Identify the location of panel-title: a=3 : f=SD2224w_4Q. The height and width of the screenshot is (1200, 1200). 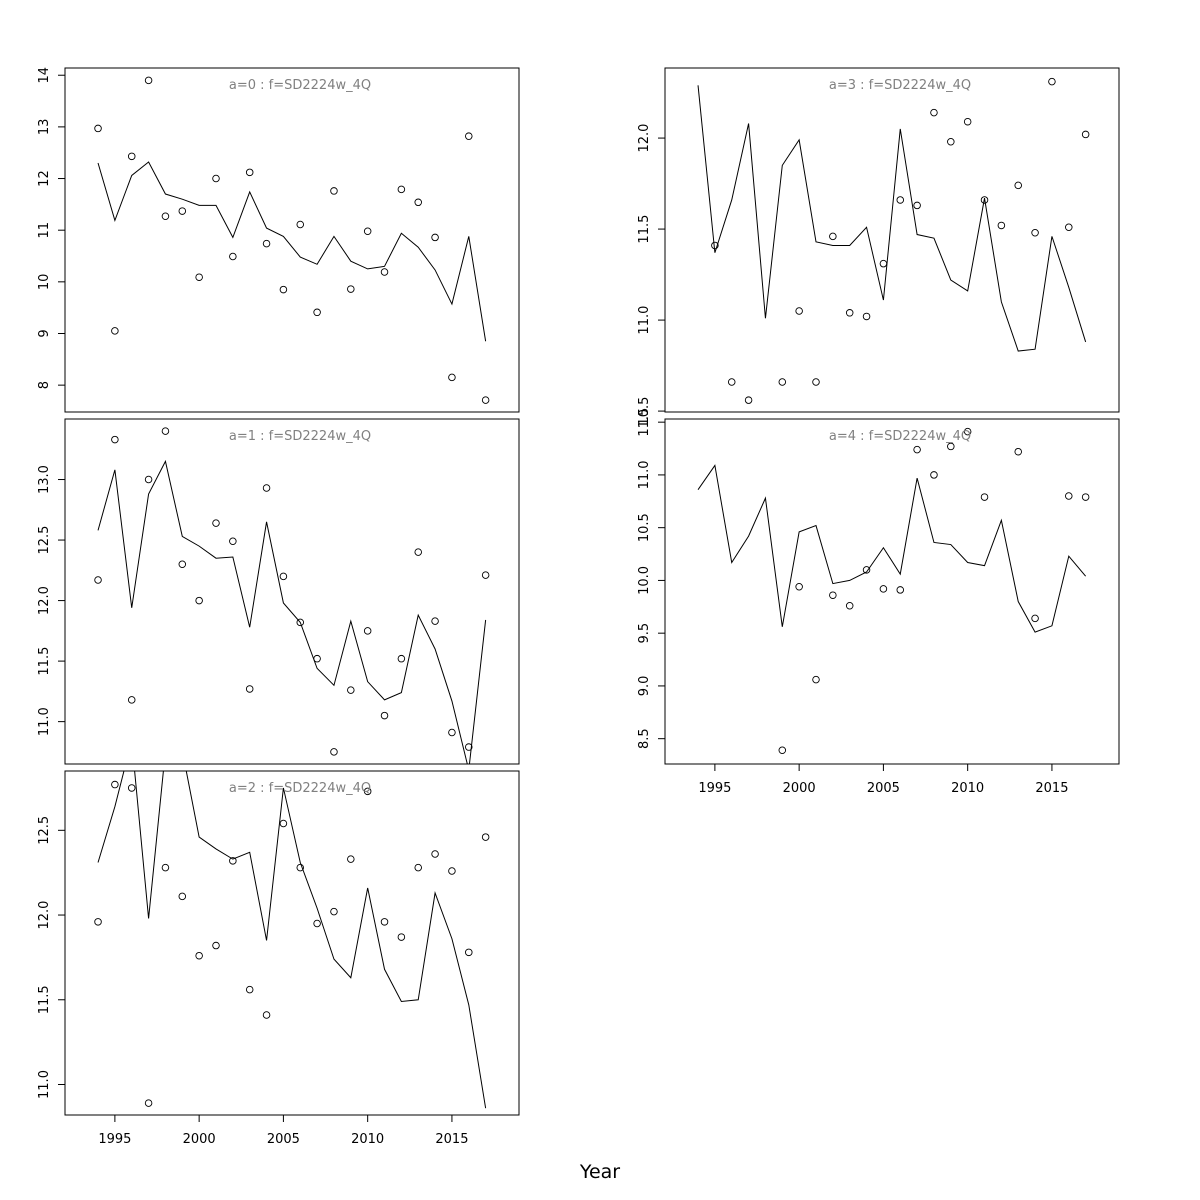
(900, 85).